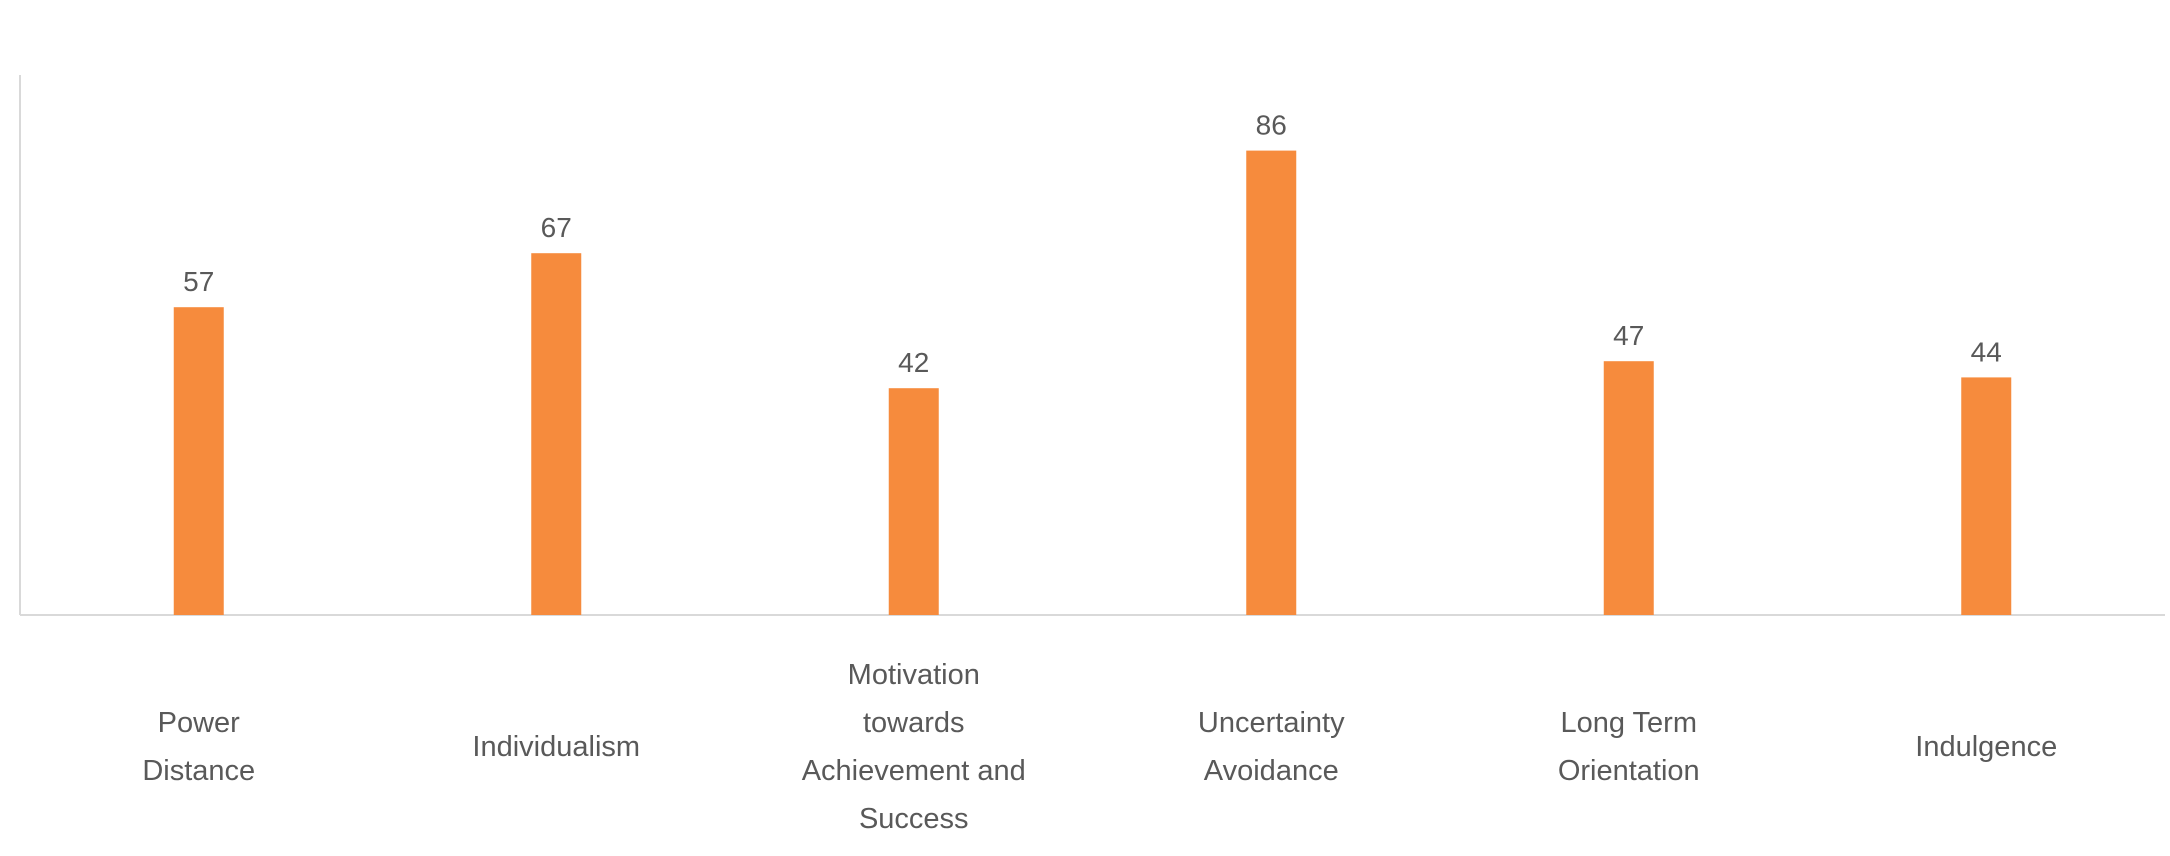 The width and height of the screenshot is (2170, 856). I want to click on category-label-line: Achievement and, so click(914, 771).